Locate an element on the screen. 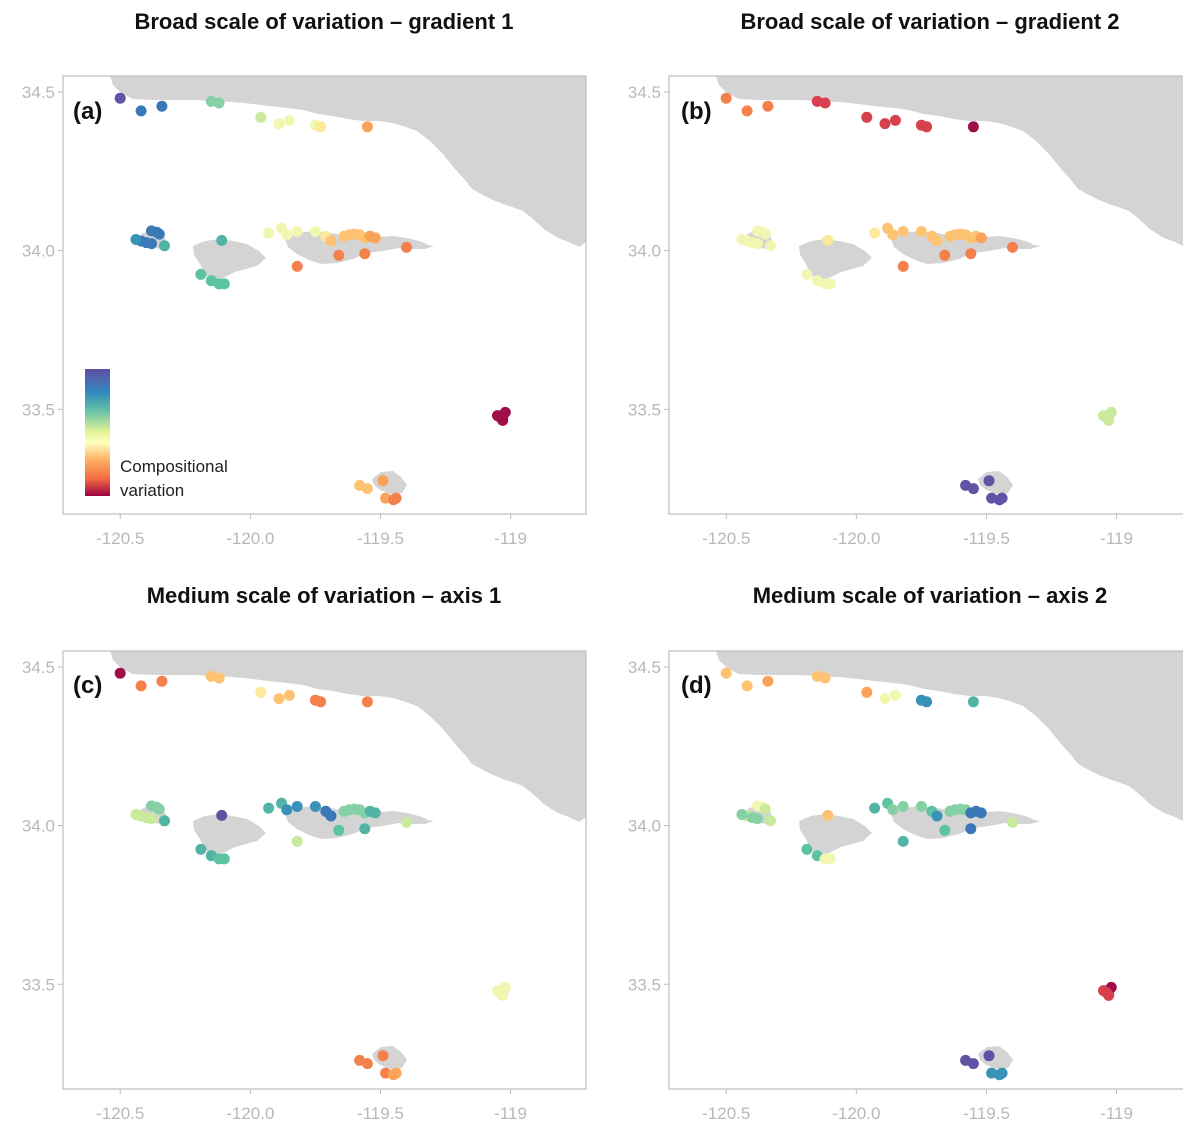 The width and height of the screenshot is (1183, 1132). panel-d-tag: (d) is located at coordinates (696, 685).